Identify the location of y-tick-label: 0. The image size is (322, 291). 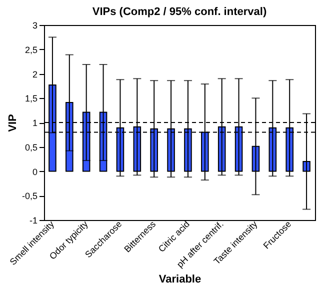
(35, 171).